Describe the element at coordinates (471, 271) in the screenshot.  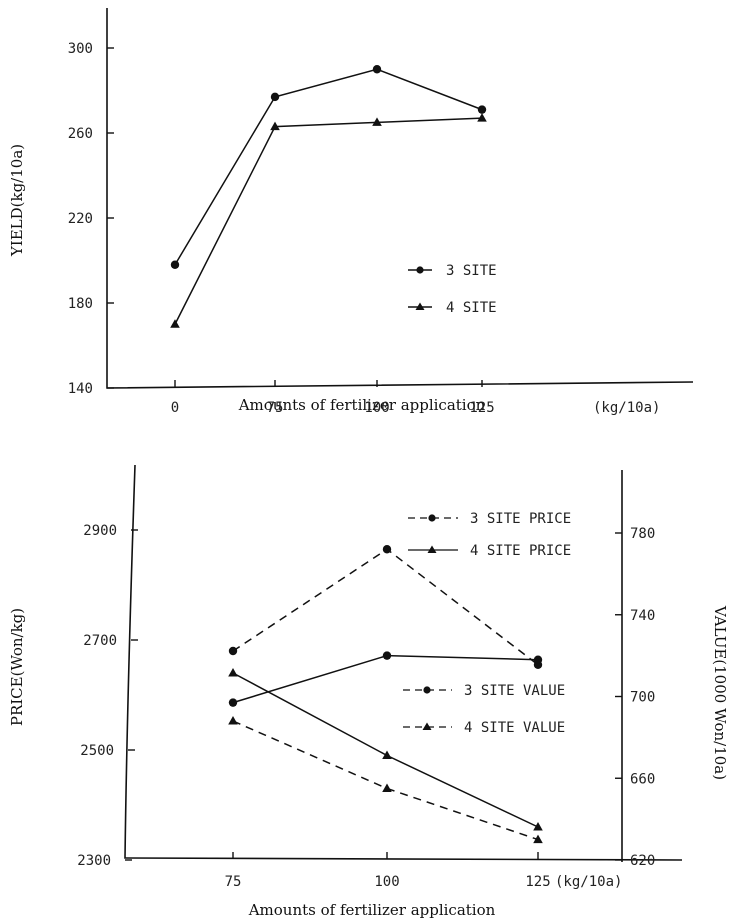
I see `legend-3-site-label: 3 SITE` at that location.